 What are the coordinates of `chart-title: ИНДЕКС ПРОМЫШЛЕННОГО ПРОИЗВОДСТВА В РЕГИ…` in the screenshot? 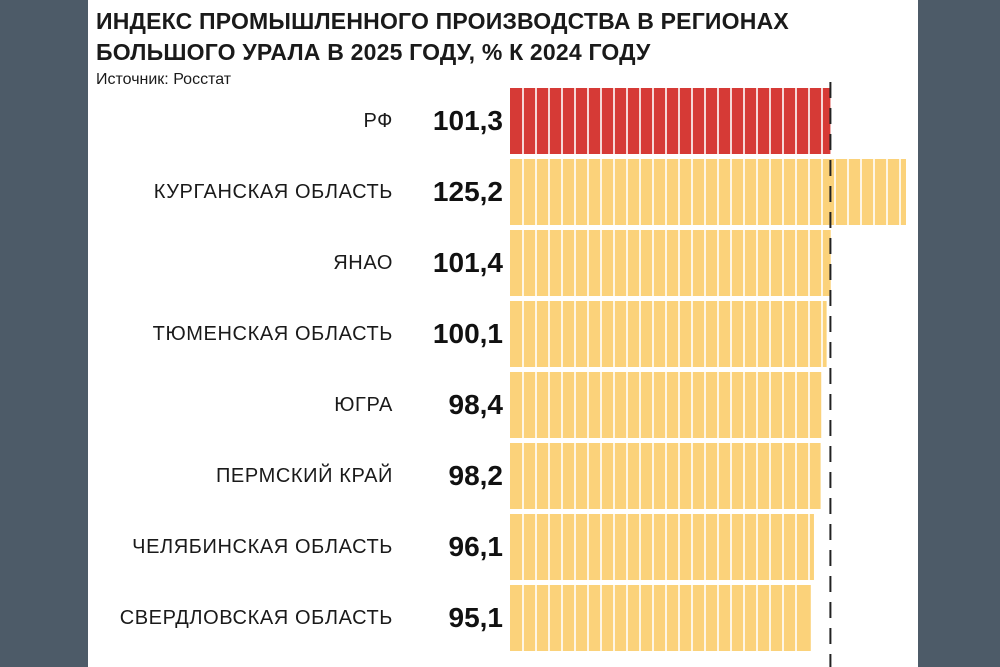 It's located at (442, 37).